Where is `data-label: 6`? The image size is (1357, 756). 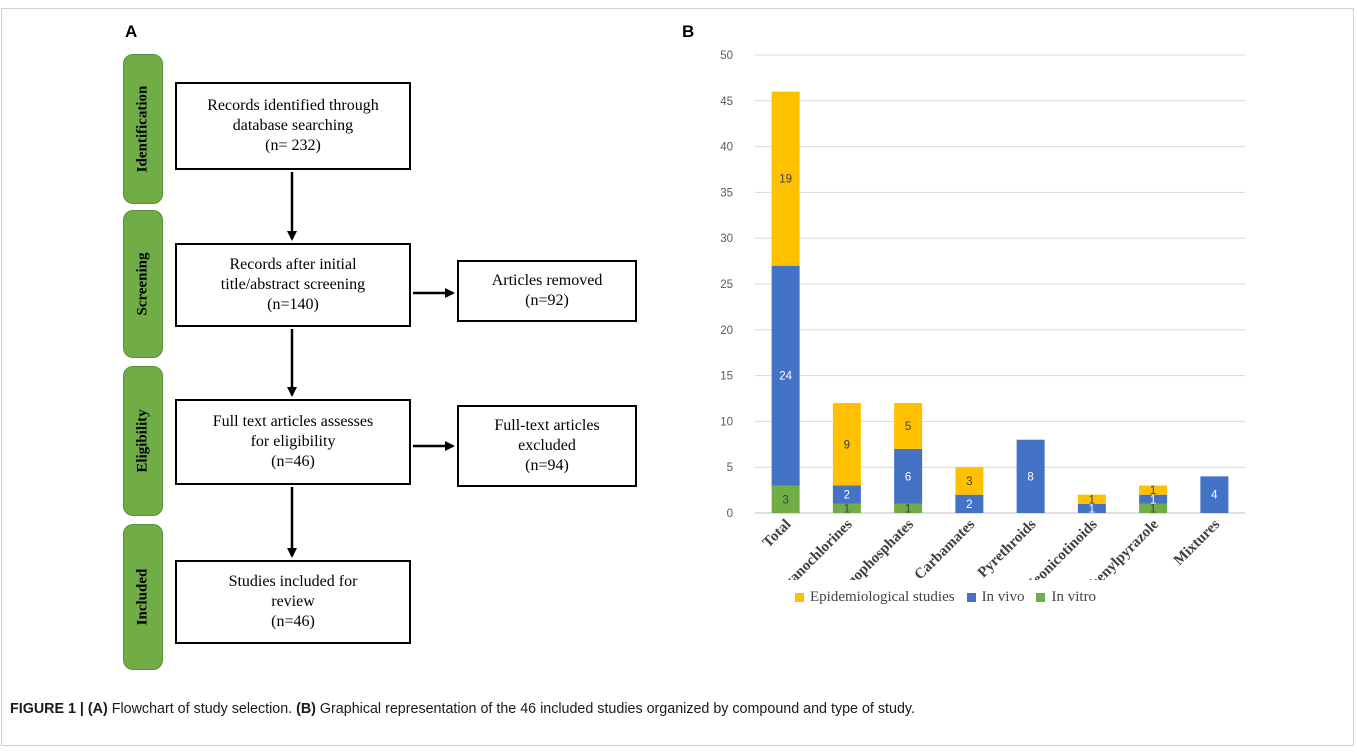 data-label: 6 is located at coordinates (908, 477).